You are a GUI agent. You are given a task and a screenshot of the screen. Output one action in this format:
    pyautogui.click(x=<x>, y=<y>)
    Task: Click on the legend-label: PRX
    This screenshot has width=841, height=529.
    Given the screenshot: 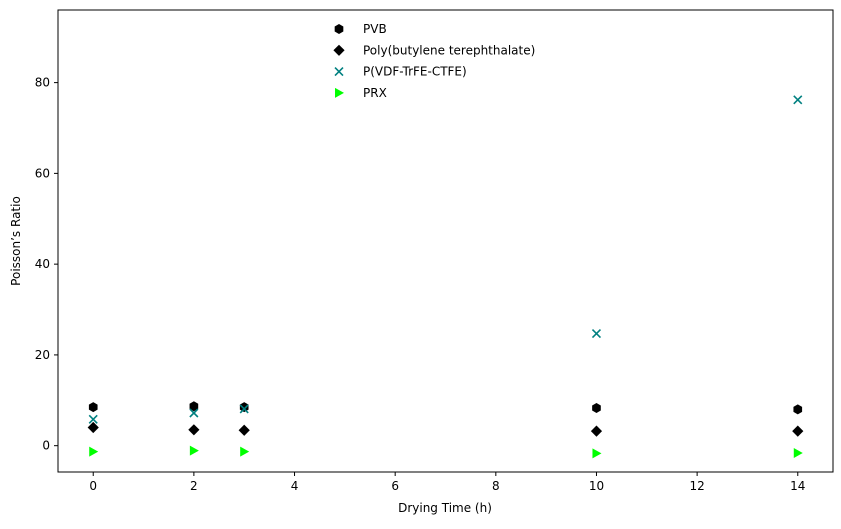 What is the action you would take?
    pyautogui.click(x=375, y=93)
    